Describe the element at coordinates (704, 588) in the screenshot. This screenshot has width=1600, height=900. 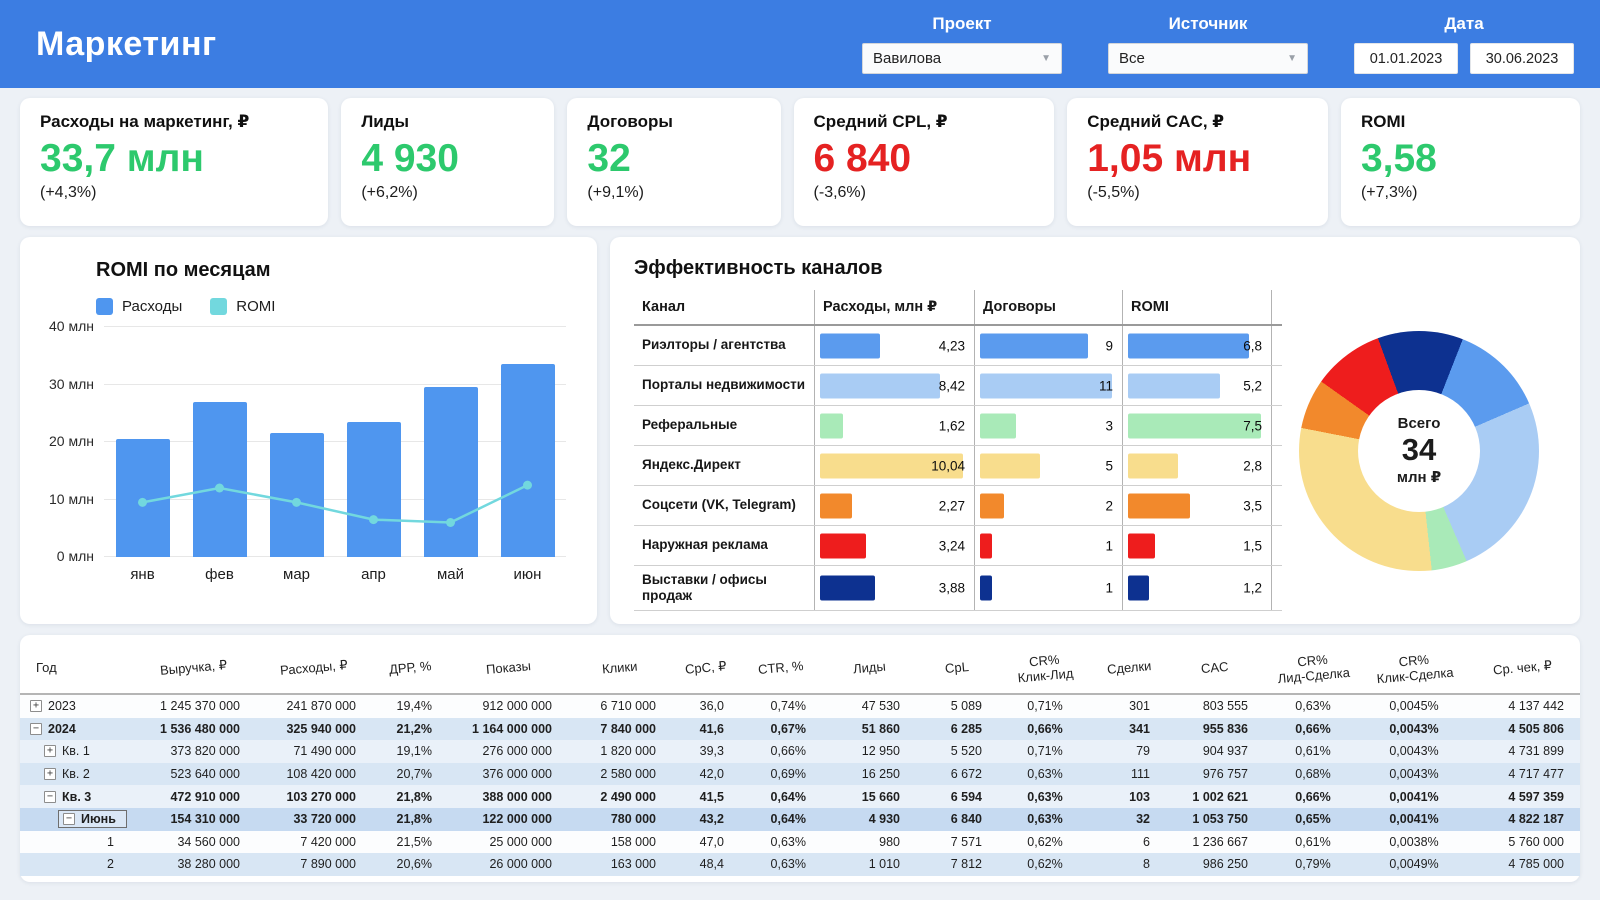
I see `channel-name: Выставки / офисы продаж` at that location.